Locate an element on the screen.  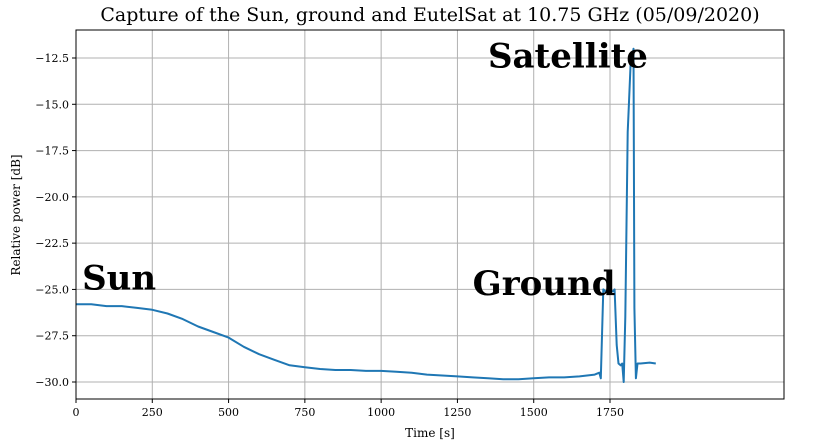
annotation-satellite: Satellite is located at coordinates (568, 56).